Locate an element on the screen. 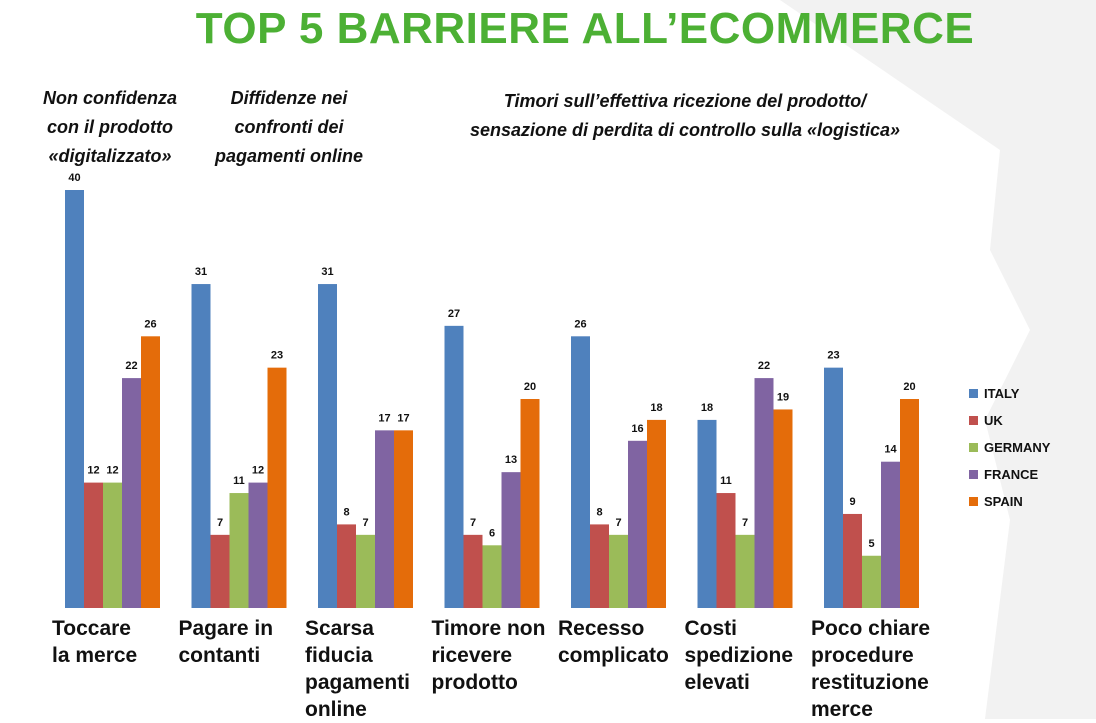  data-label-italy-4: 26 is located at coordinates (580, 324).